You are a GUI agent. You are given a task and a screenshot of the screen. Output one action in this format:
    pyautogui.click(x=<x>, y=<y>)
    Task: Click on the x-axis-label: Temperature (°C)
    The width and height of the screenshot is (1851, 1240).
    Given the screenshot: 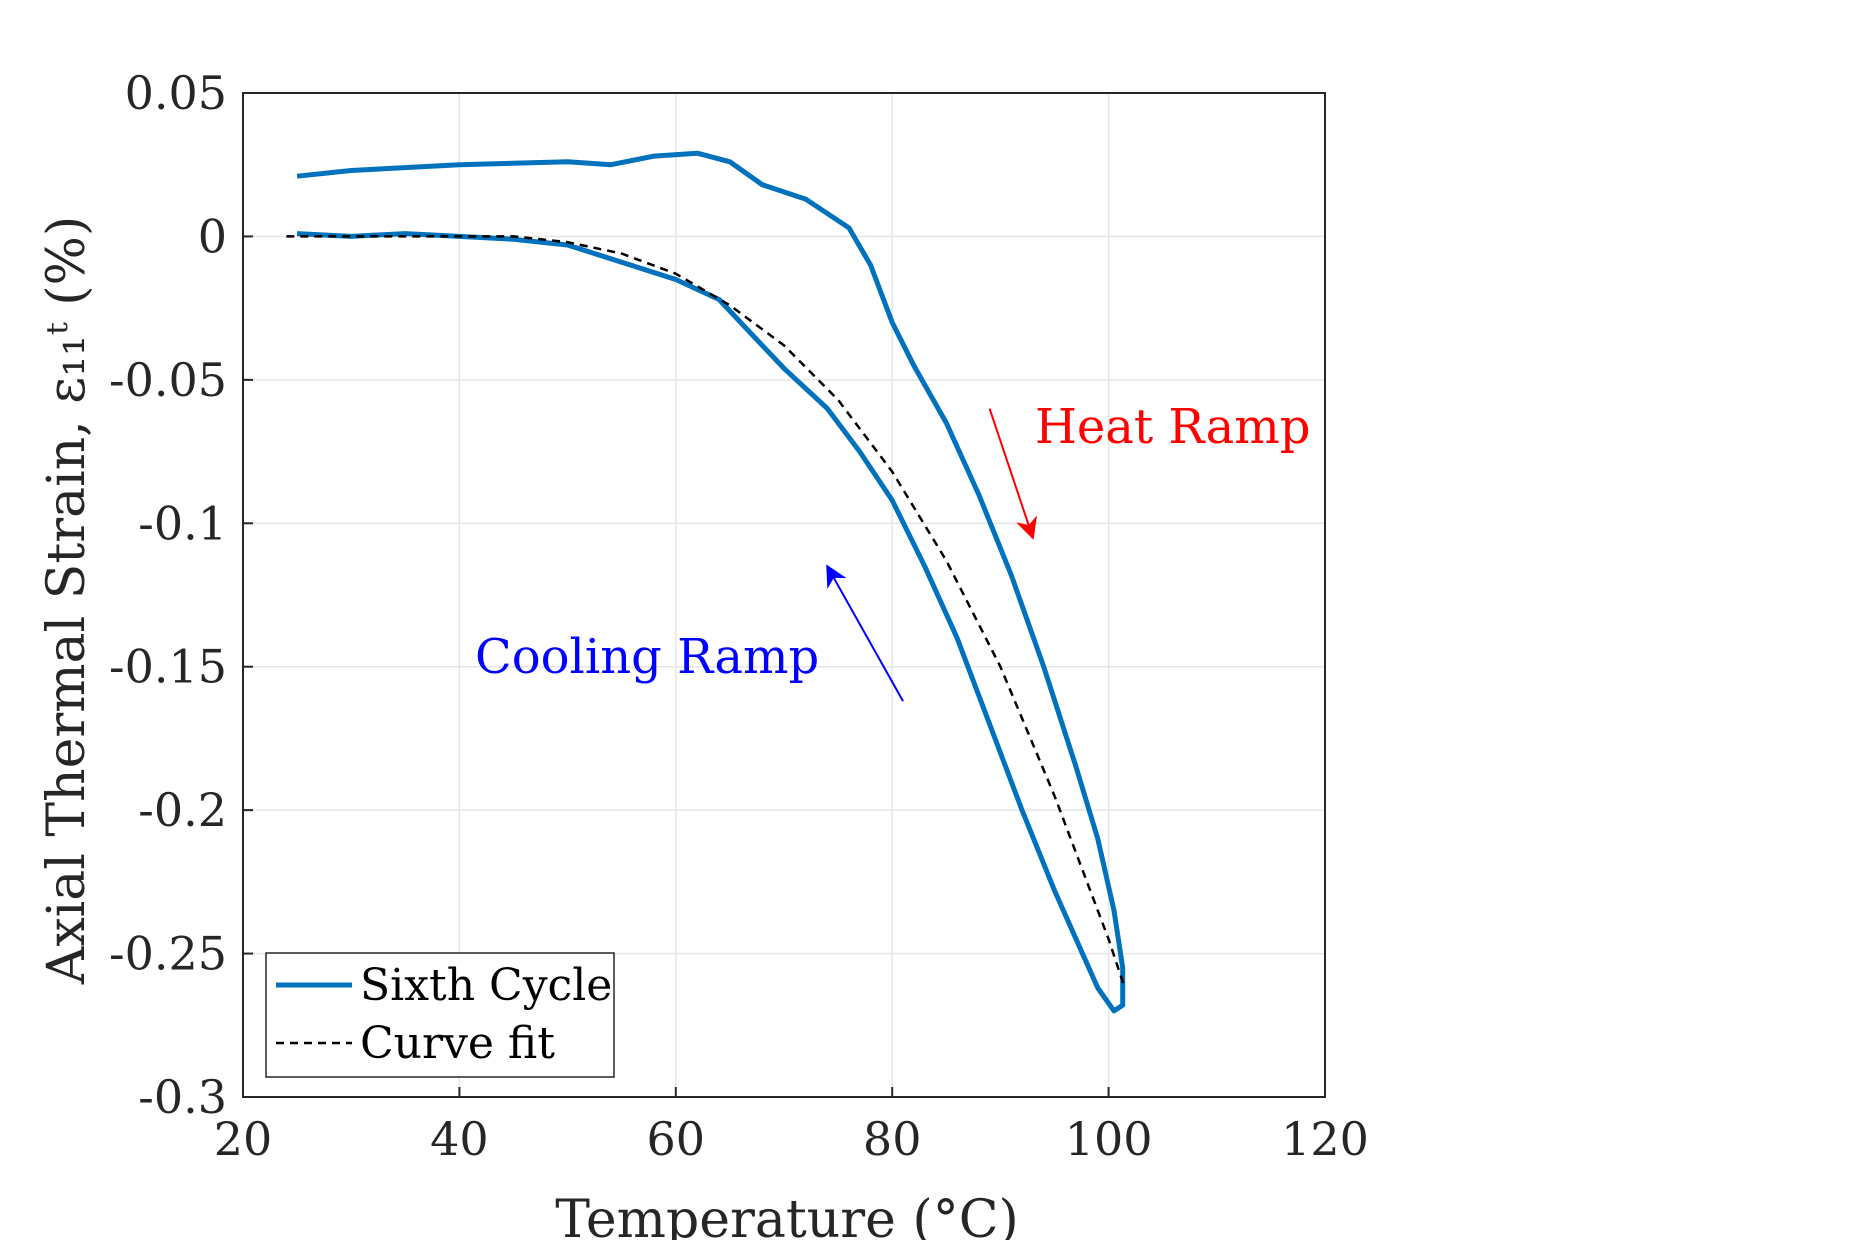 What is the action you would take?
    pyautogui.click(x=787, y=1215)
    